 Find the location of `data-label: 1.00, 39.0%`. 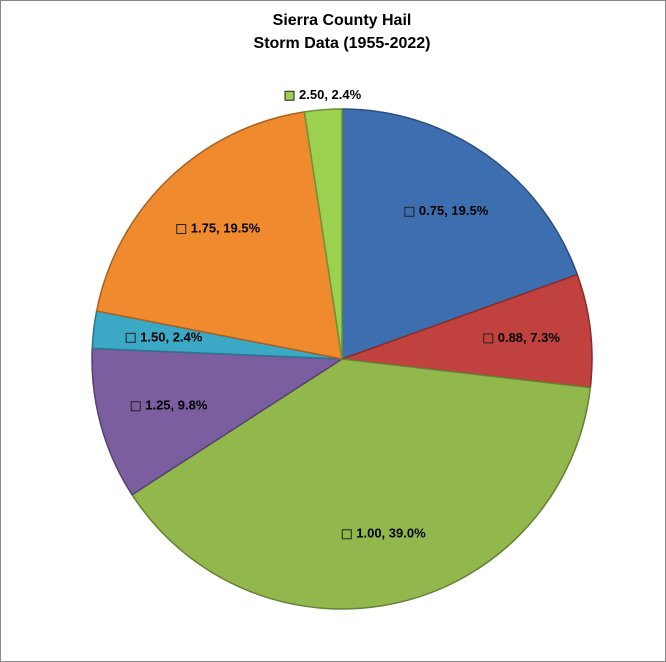

data-label: 1.00, 39.0% is located at coordinates (391, 533).